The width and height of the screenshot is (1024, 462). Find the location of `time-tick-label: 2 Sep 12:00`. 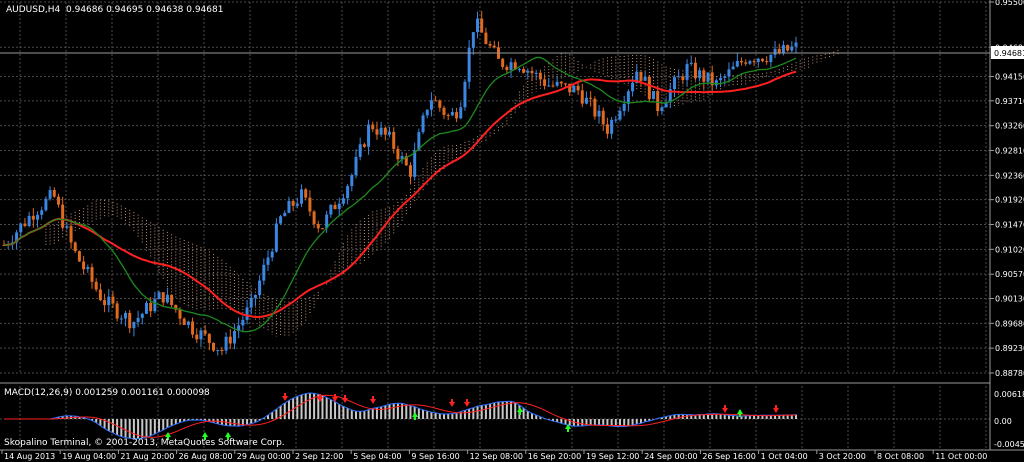

time-tick-label: 2 Sep 12:00 is located at coordinates (319, 456).